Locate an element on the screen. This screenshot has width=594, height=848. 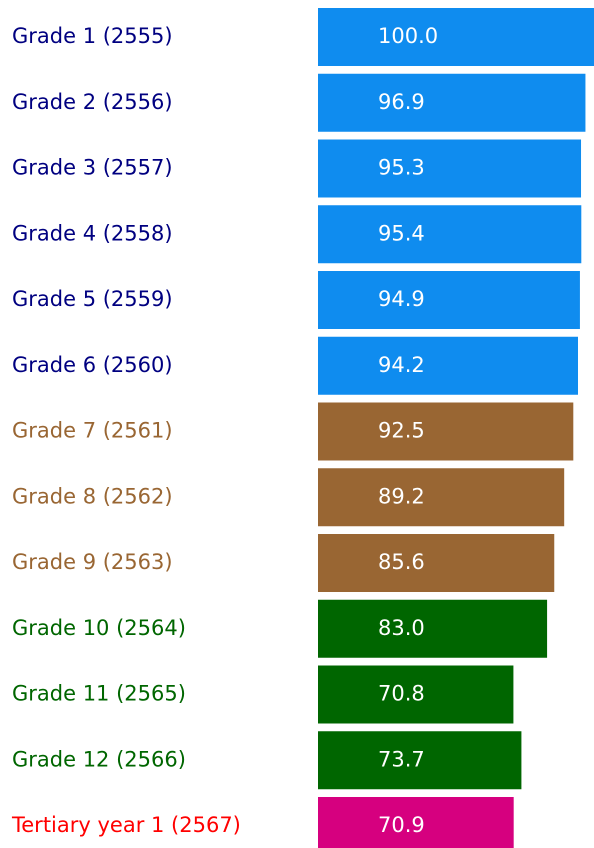
category-label: Grade 2 (2556) is located at coordinates (92, 102).